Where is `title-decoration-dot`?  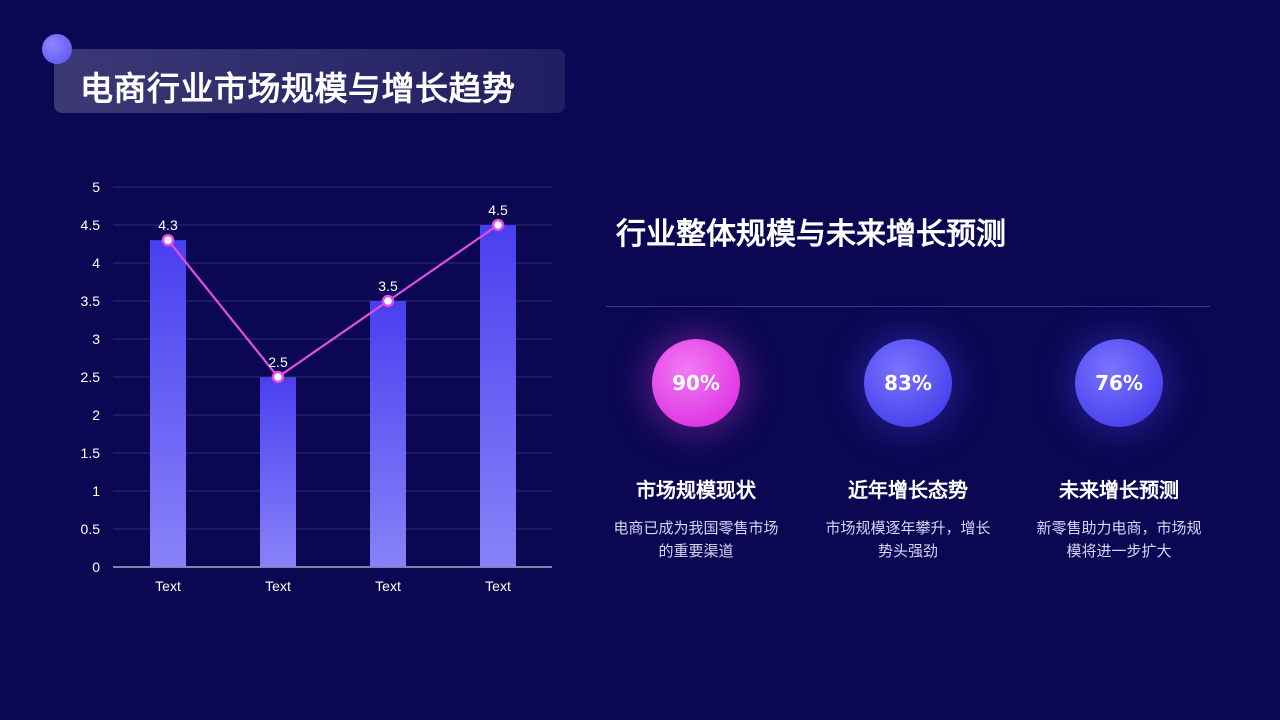
title-decoration-dot is located at coordinates (57, 49).